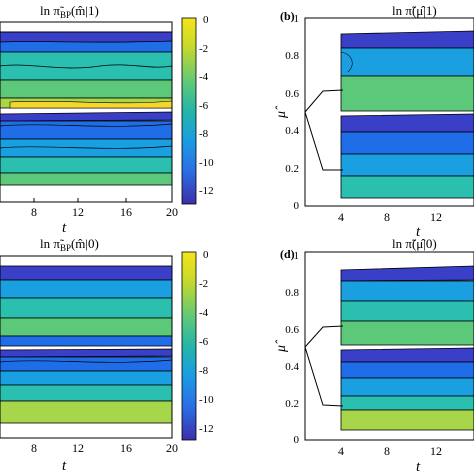 Image resolution: width=474 pixels, height=474 pixels. What do you see at coordinates (287, 254) in the screenshot?
I see `panel-d-label: (d)` at bounding box center [287, 254].